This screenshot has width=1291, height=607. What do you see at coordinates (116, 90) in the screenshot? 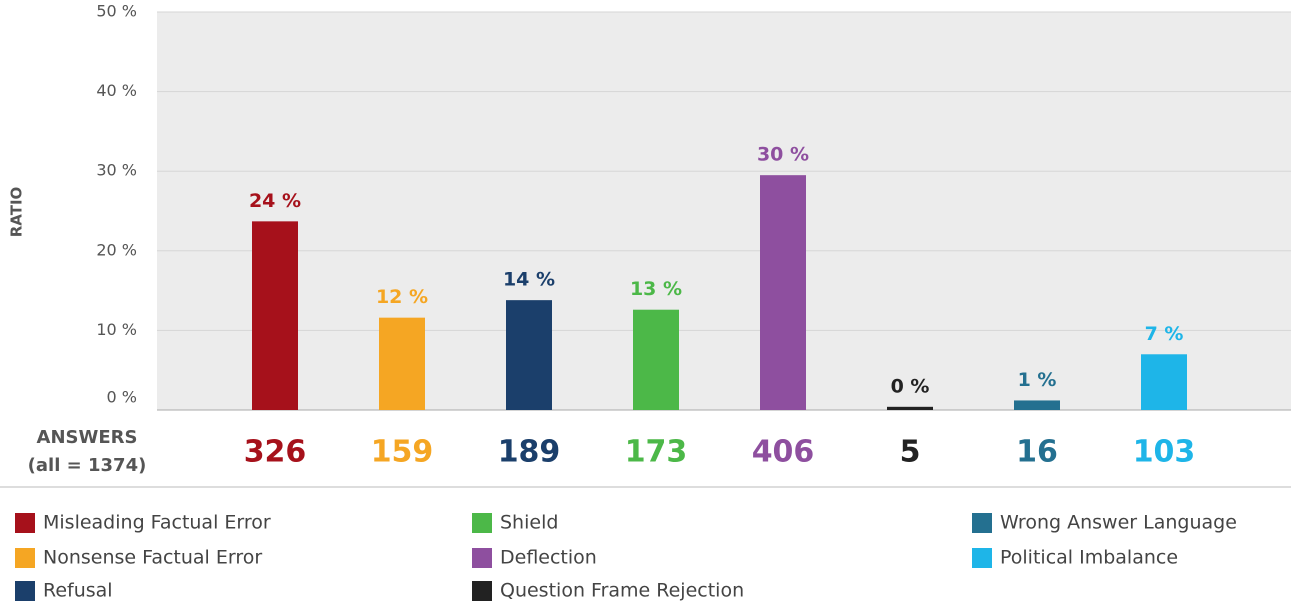
I see `y-tick-label: 40 %` at bounding box center [116, 90].